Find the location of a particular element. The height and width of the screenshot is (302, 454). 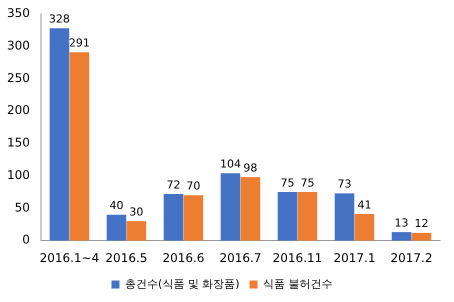

y-tick-label: 300 is located at coordinates (18, 45).